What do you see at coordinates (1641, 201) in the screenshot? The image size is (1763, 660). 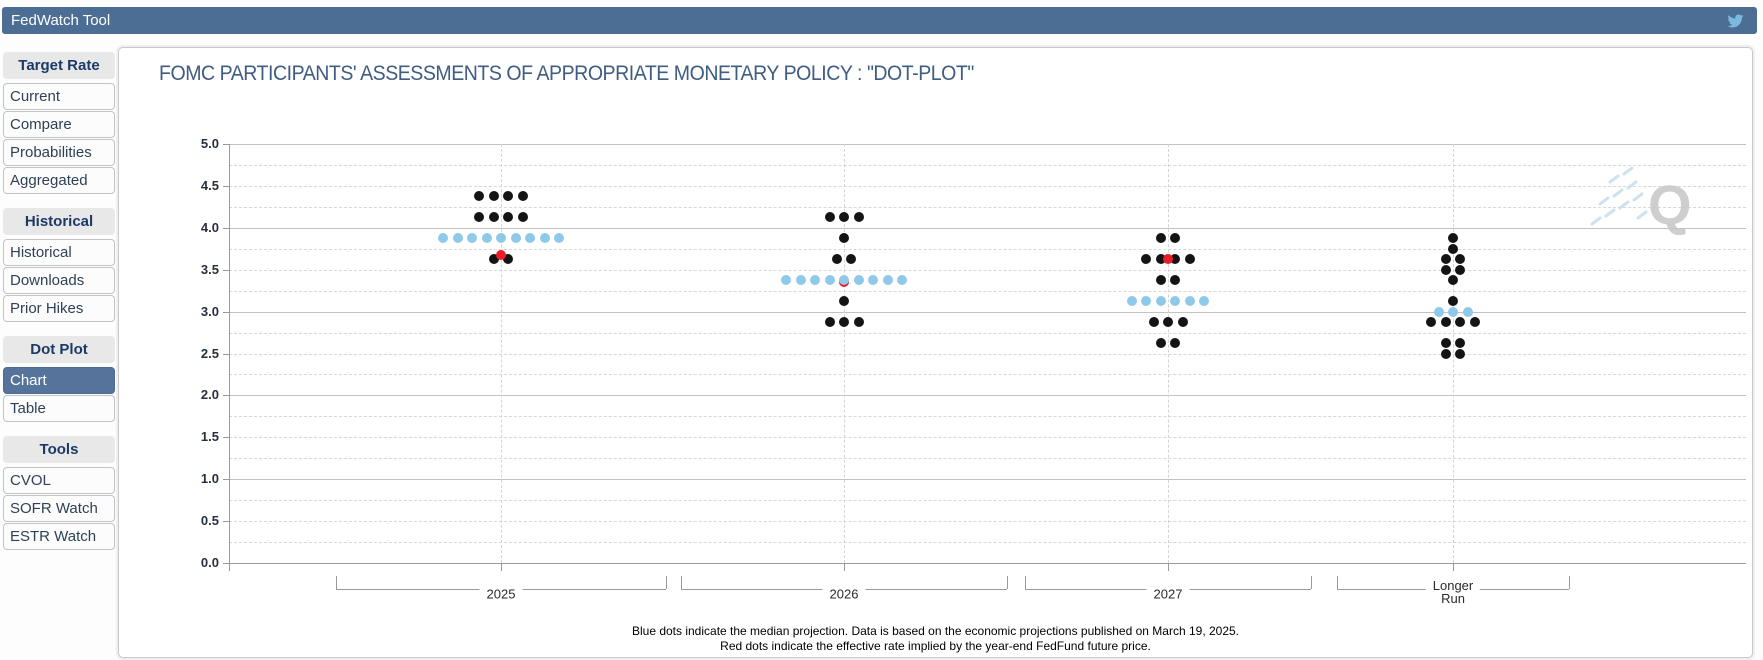 I see `cme-q-watermark-icon: Q` at bounding box center [1641, 201].